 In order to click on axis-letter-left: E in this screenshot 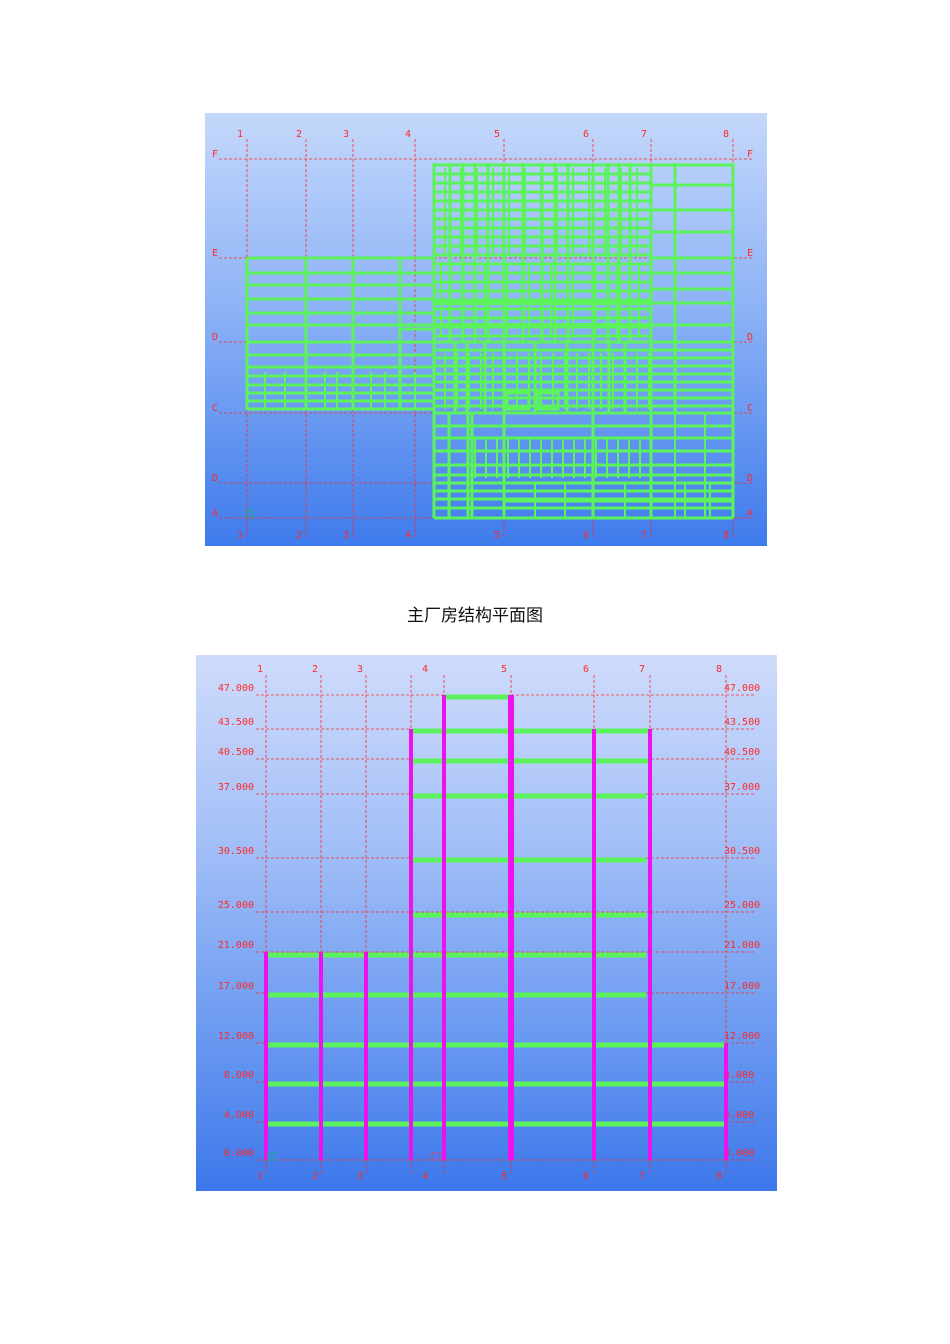, I will do `click(215, 253)`.